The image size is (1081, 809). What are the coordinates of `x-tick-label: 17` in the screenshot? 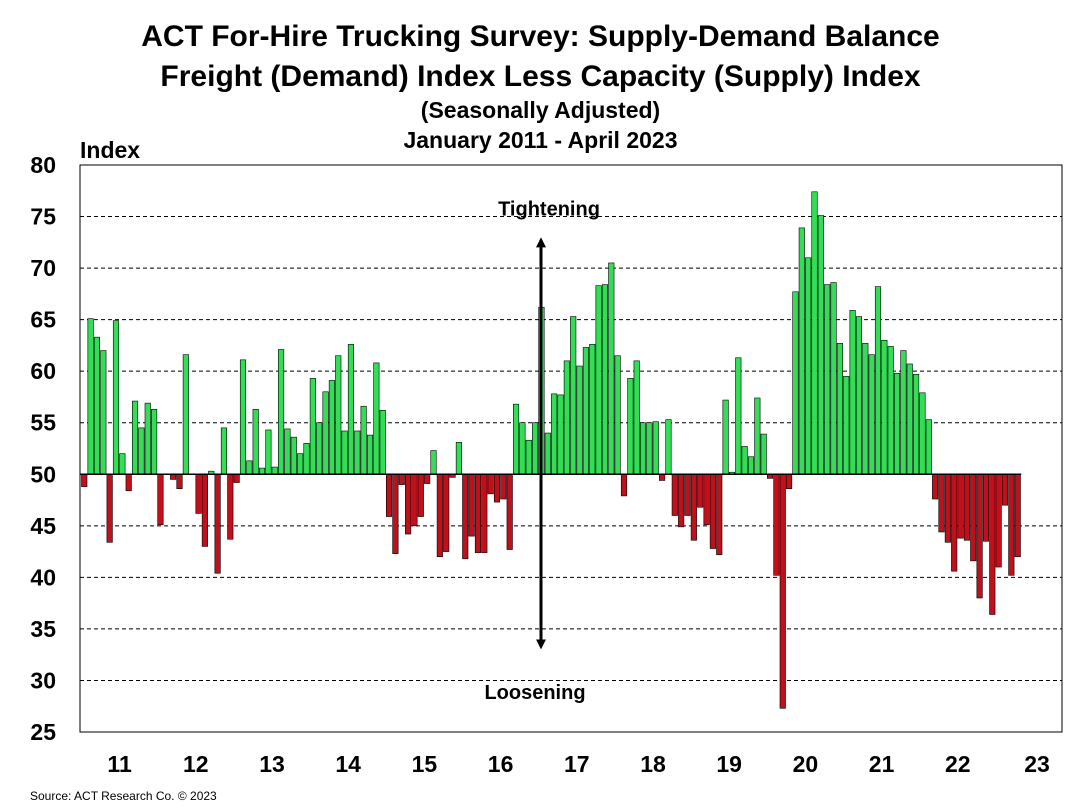 It's located at (577, 764).